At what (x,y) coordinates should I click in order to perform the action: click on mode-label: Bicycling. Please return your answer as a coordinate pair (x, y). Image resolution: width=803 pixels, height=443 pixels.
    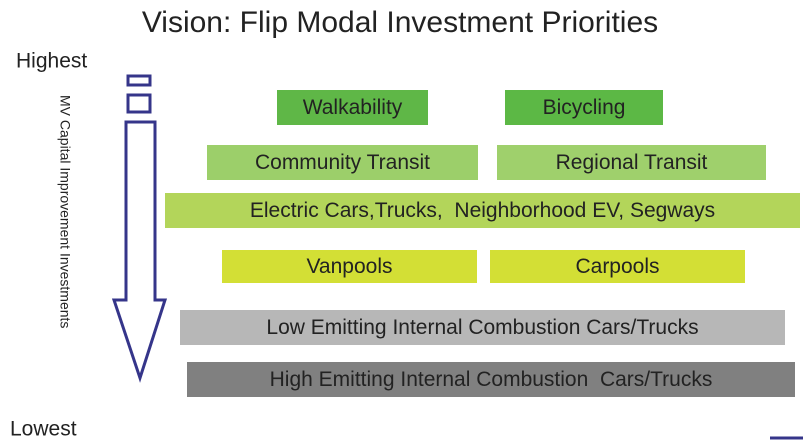
    Looking at the image, I should click on (584, 107).